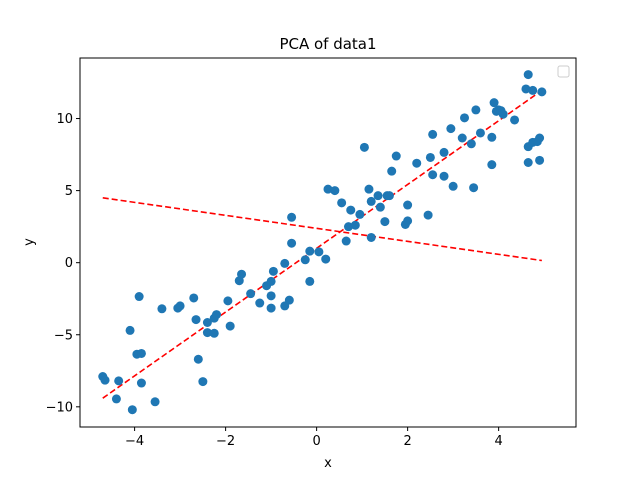  Describe the element at coordinates (407, 441) in the screenshot. I see `x-tick-label: 2` at that location.